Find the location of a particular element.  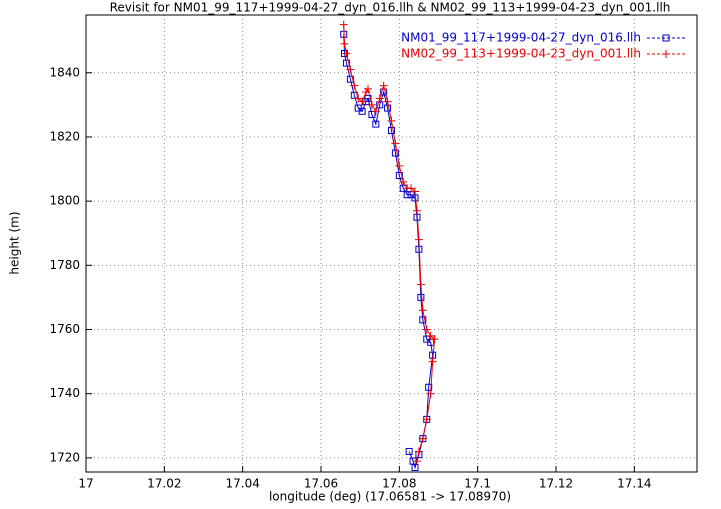

y-tick-label: 1800 is located at coordinates (64, 201).